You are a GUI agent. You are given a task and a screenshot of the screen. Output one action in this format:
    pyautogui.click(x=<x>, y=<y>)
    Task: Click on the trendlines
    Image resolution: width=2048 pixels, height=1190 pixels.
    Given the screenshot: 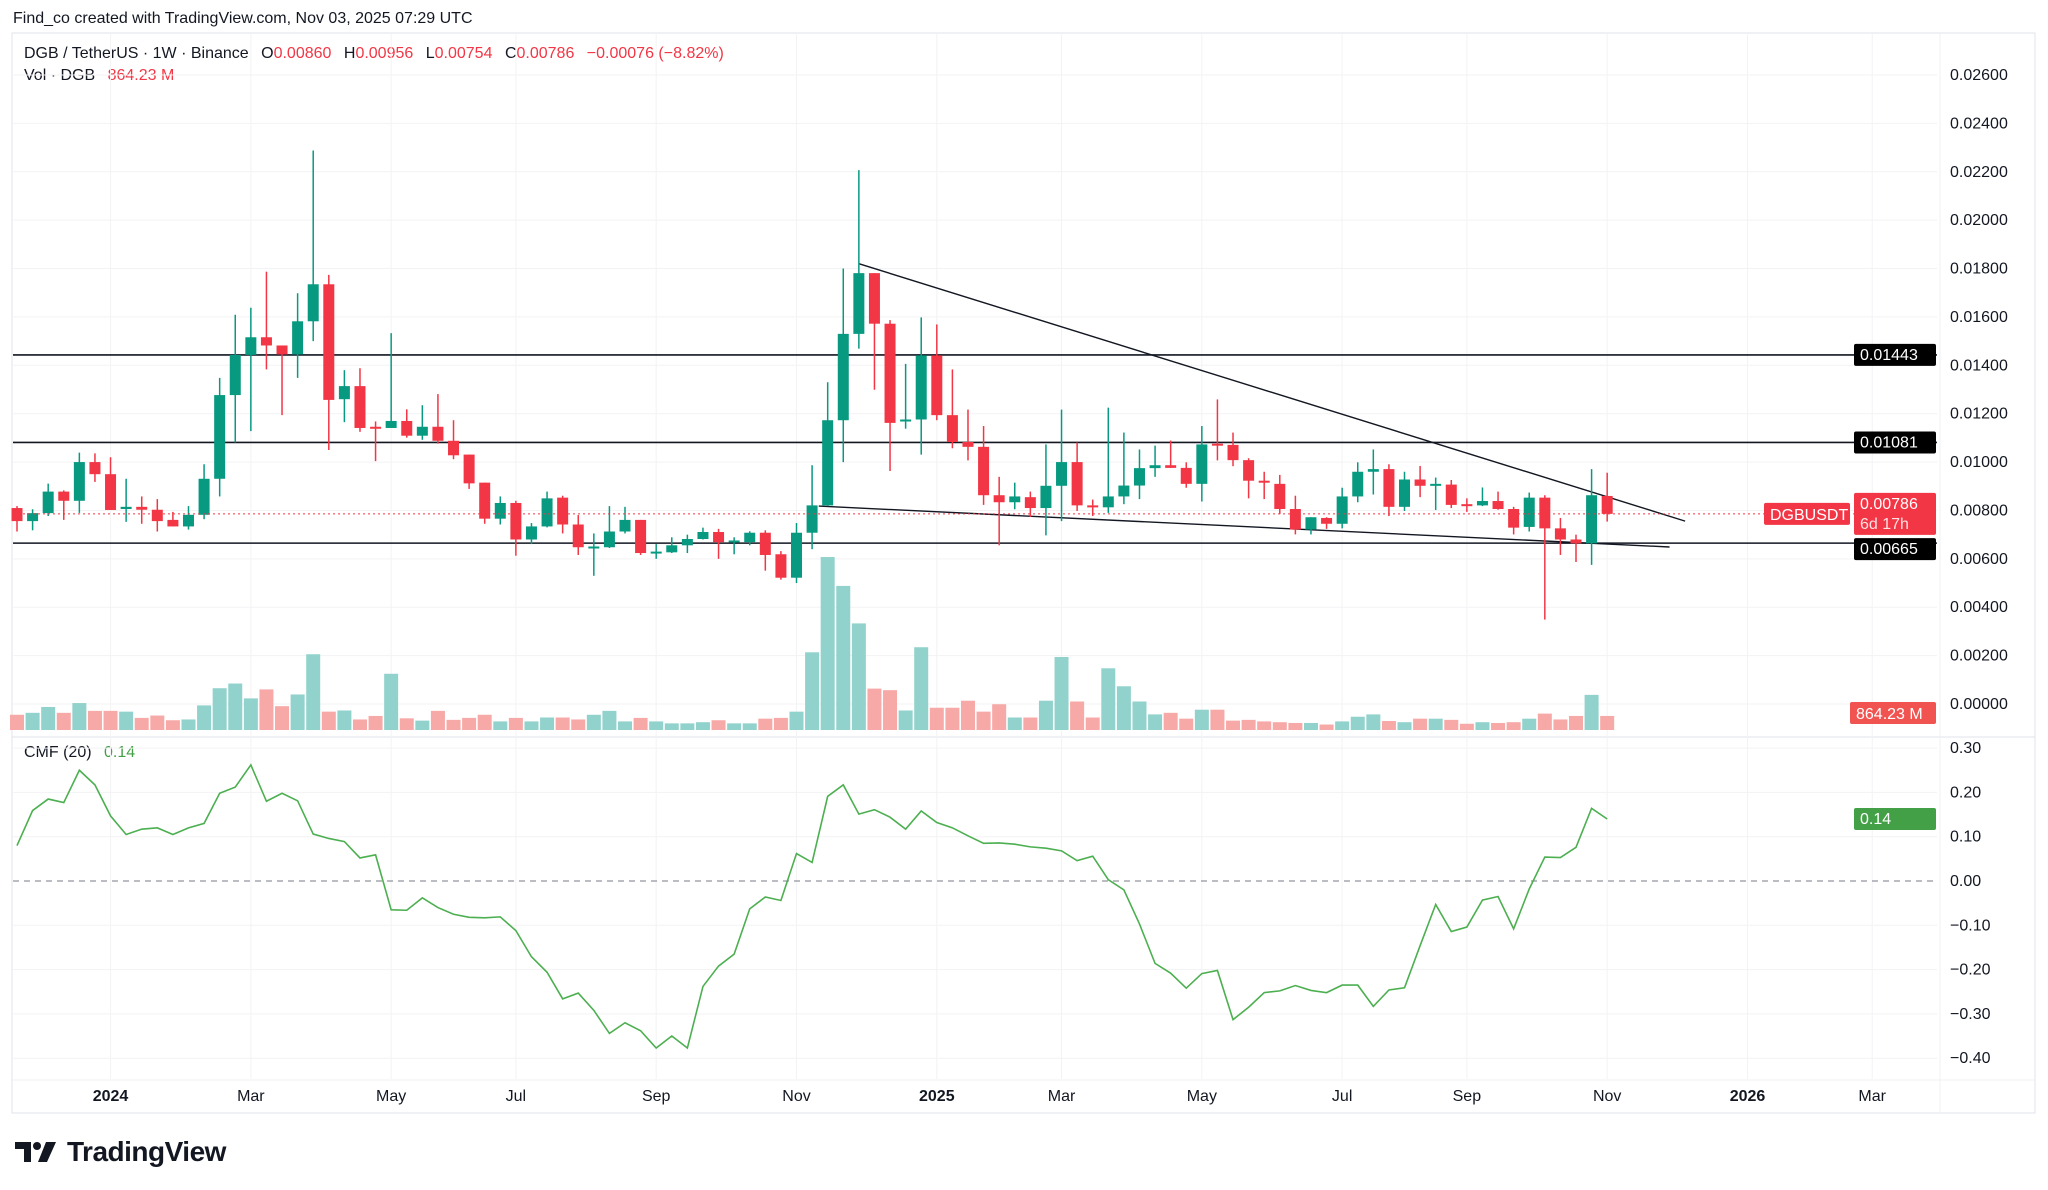 What is the action you would take?
    pyautogui.click(x=1252, y=405)
    